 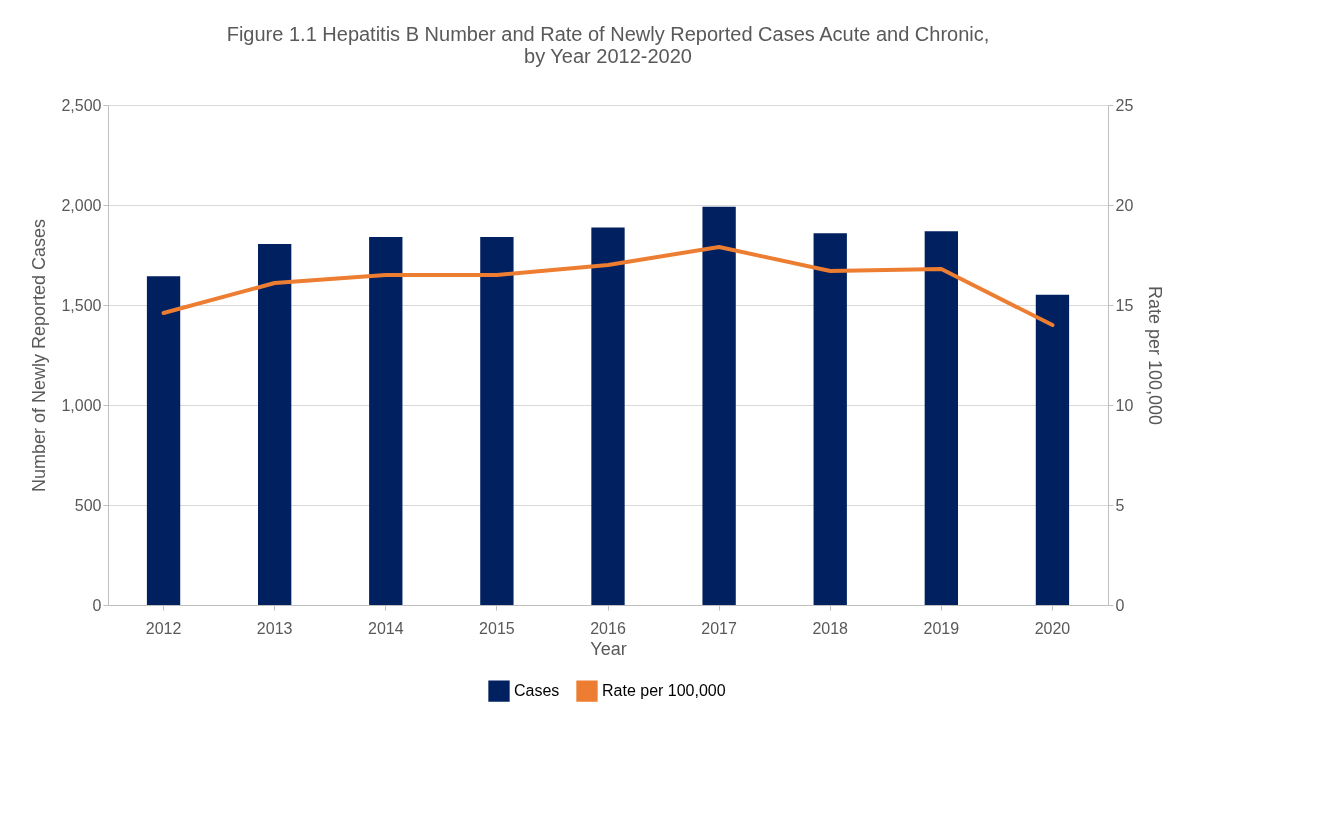 I want to click on line-series, so click(x=608, y=286).